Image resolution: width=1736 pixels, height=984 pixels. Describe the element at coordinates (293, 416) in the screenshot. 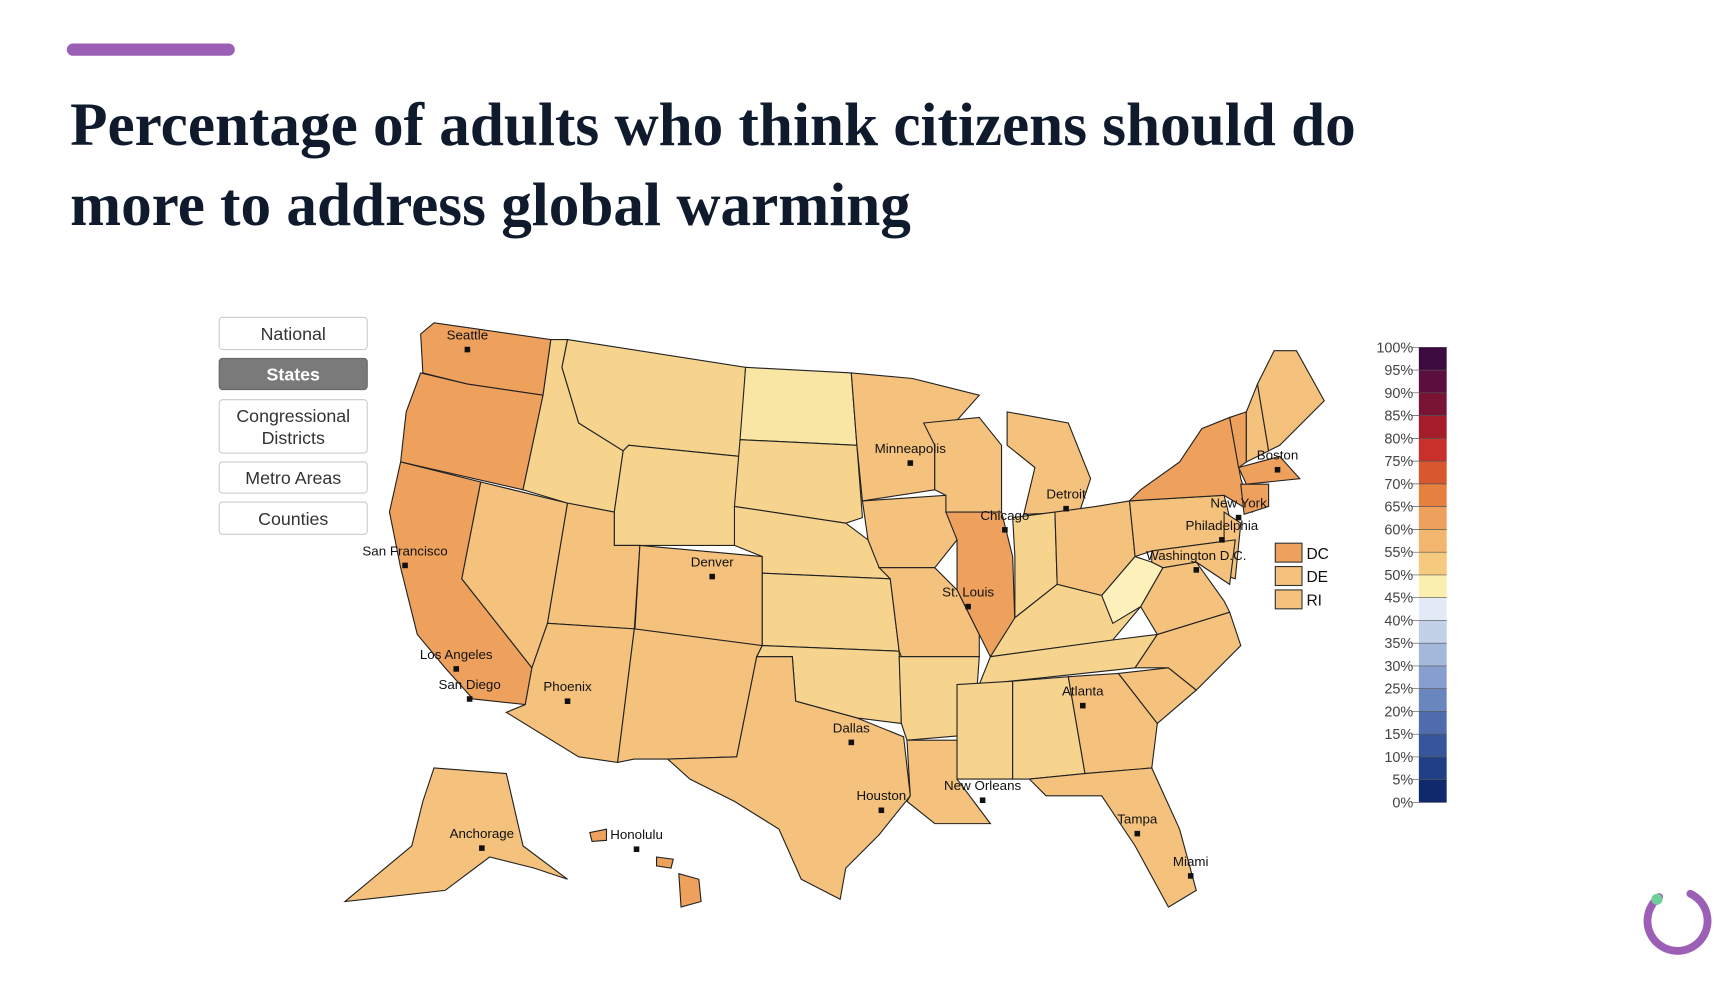

I see `button-label: Congressional` at that location.